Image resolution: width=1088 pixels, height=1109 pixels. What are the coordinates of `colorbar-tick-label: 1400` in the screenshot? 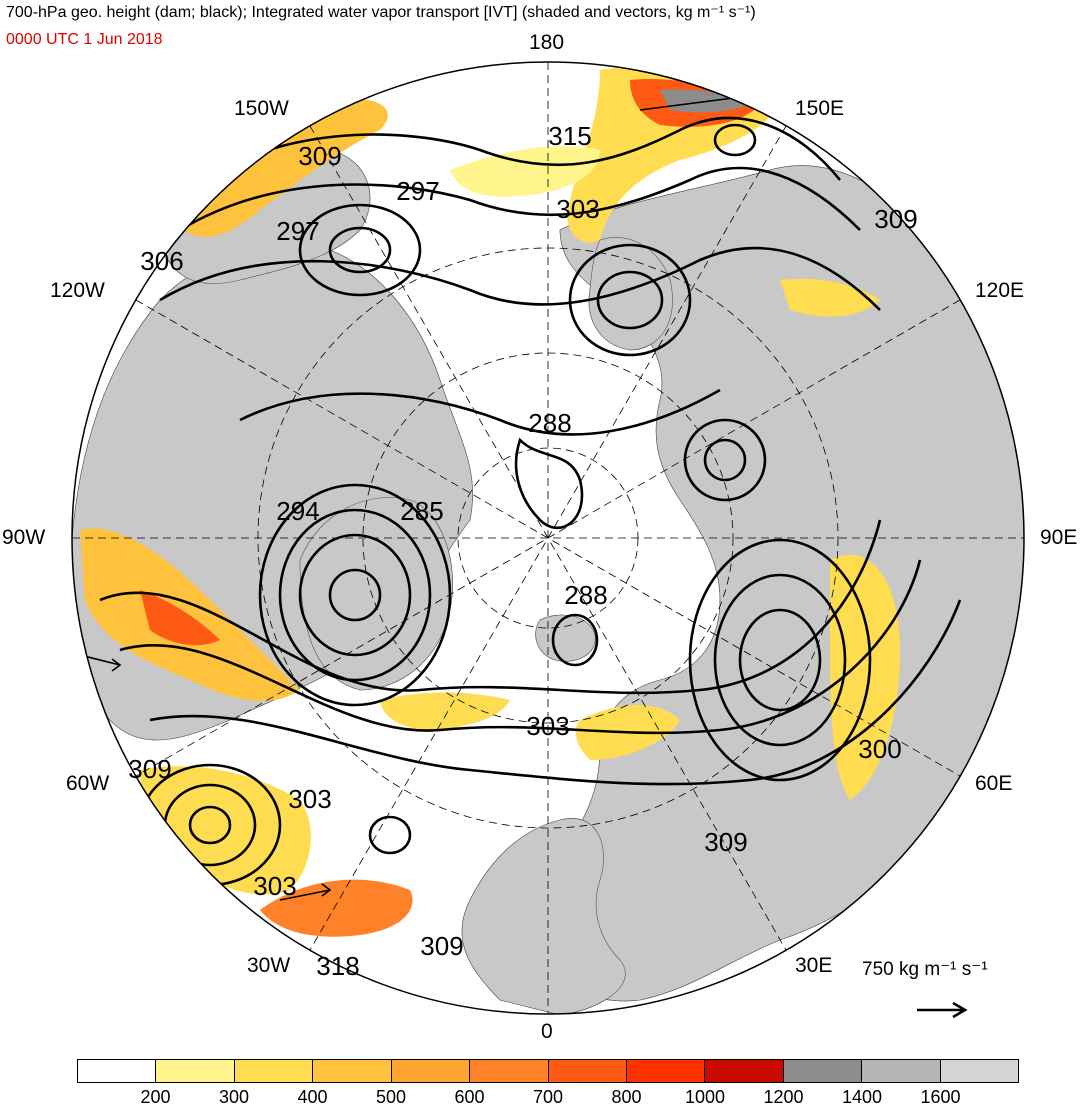 It's located at (862, 1097).